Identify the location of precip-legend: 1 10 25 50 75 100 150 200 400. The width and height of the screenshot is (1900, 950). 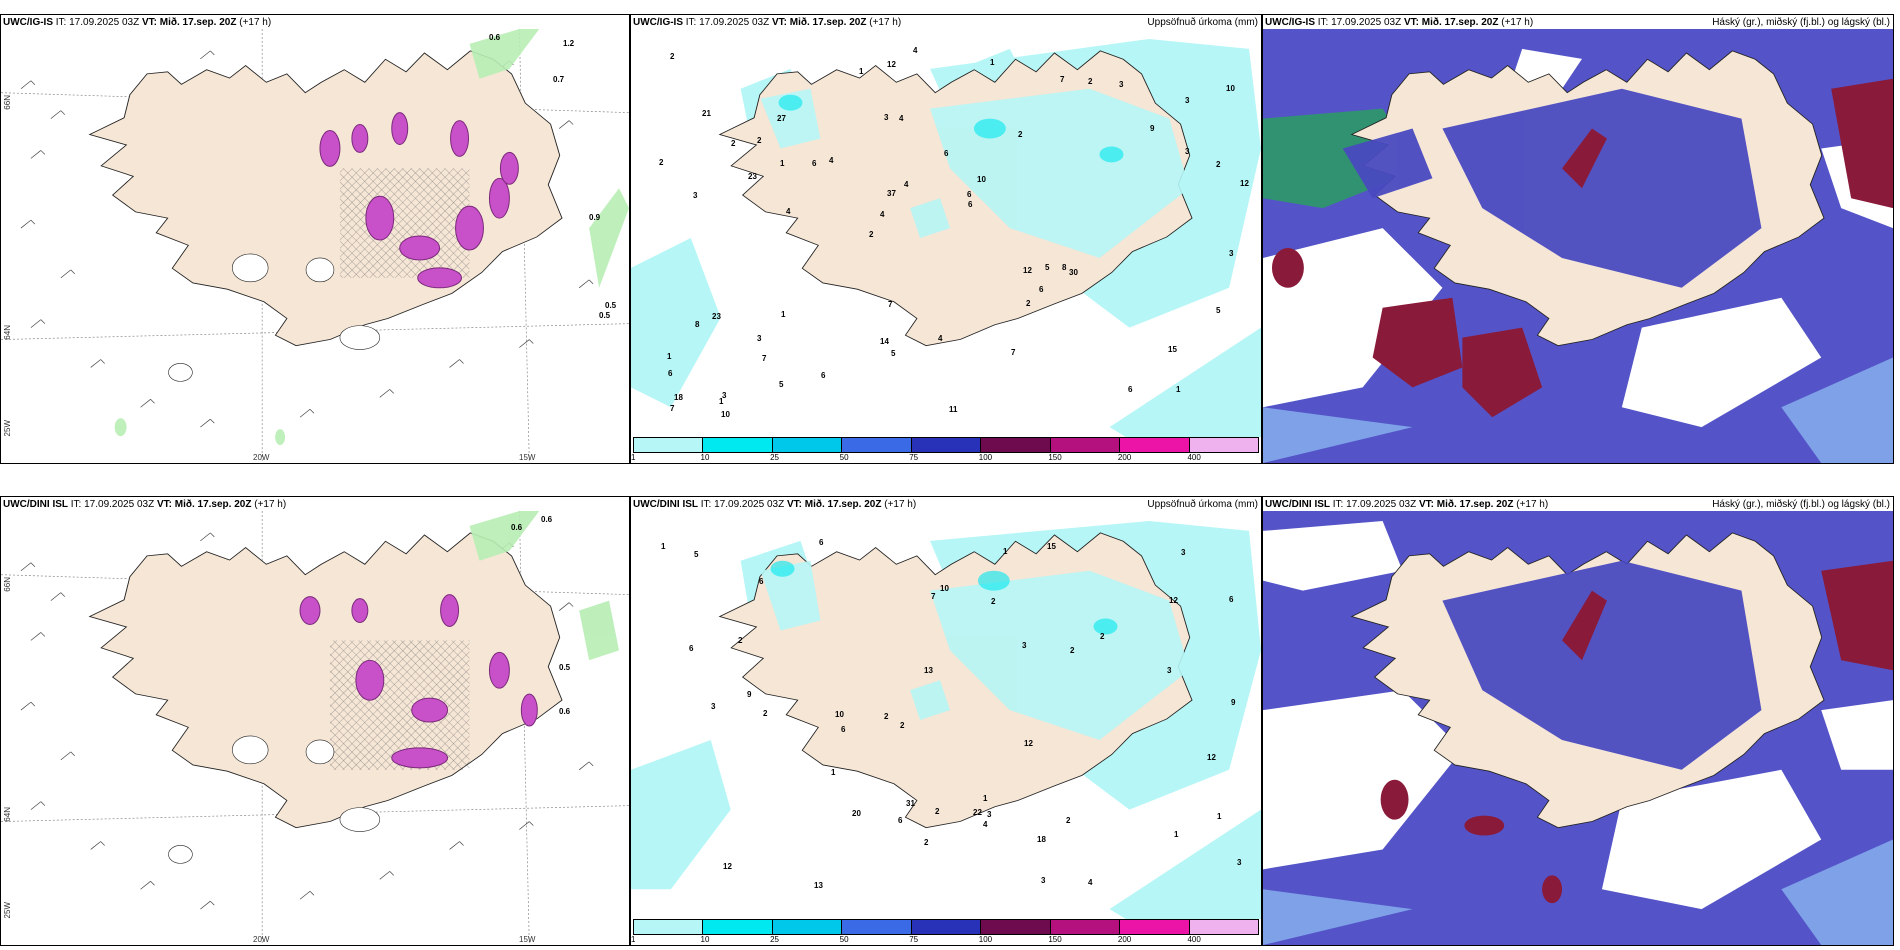
(946, 932).